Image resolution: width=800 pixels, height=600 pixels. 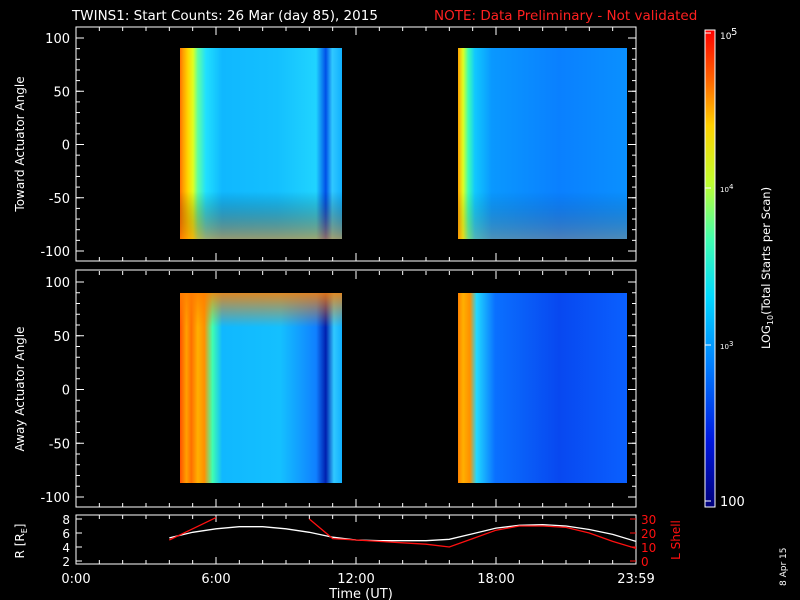 What do you see at coordinates (75, 579) in the screenshot?
I see `x-tick-label: 0:00` at bounding box center [75, 579].